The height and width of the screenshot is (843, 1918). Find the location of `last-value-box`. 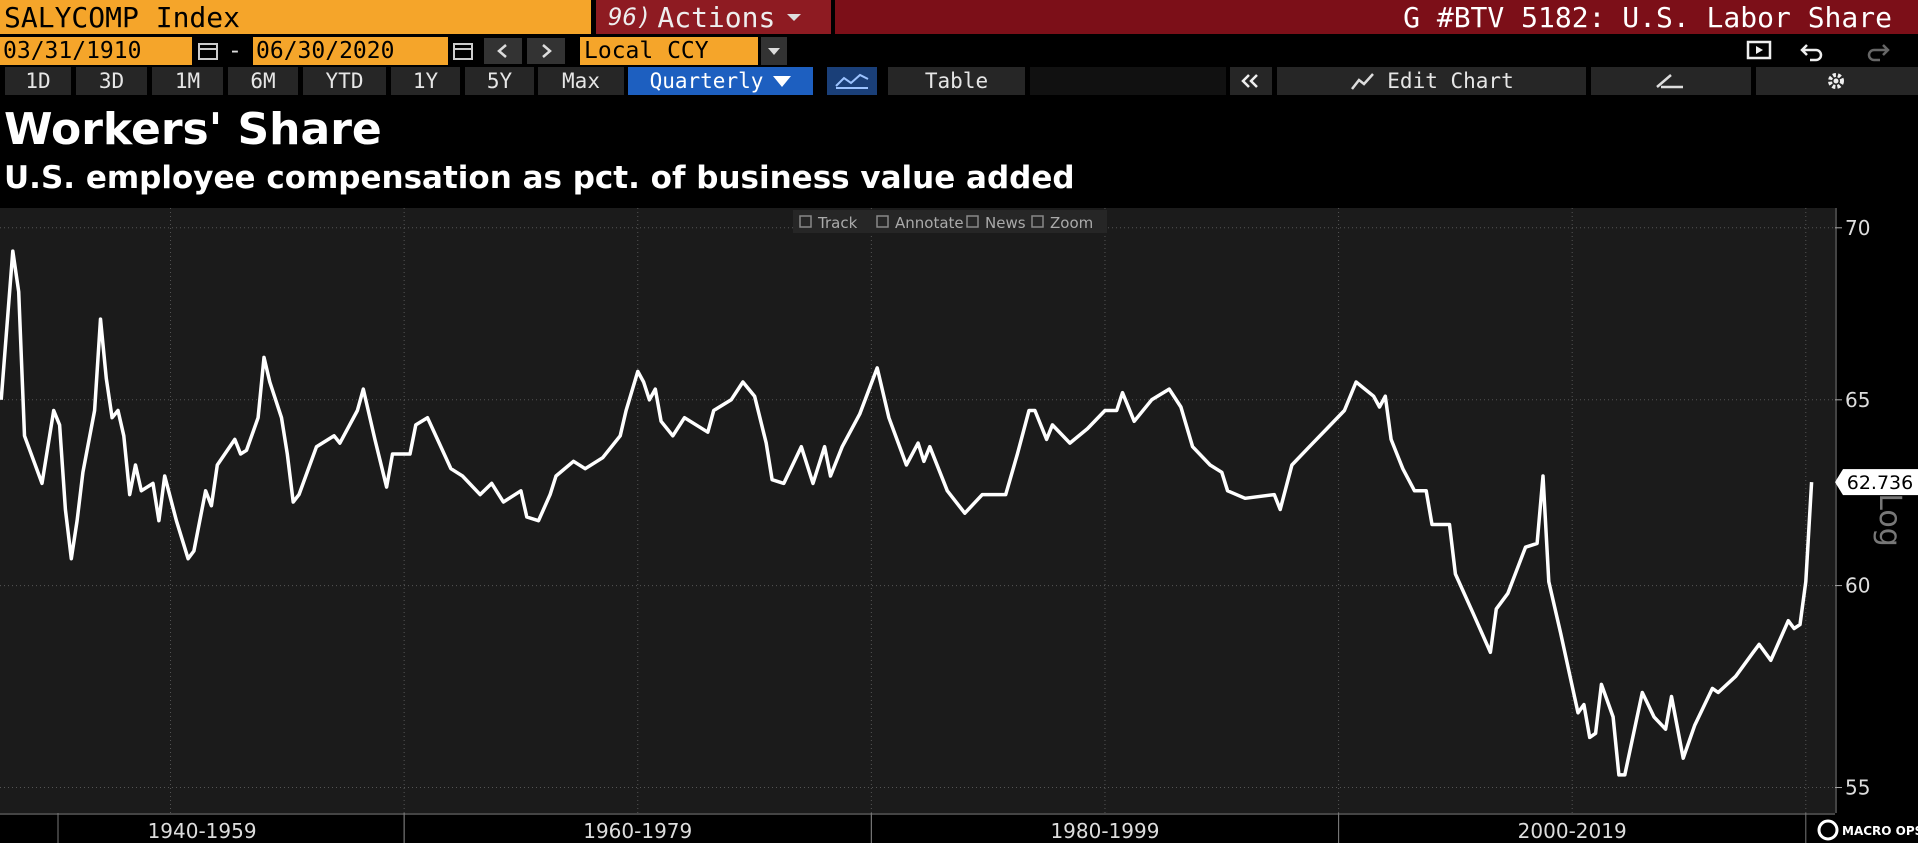

last-value-box is located at coordinates (1880, 482).